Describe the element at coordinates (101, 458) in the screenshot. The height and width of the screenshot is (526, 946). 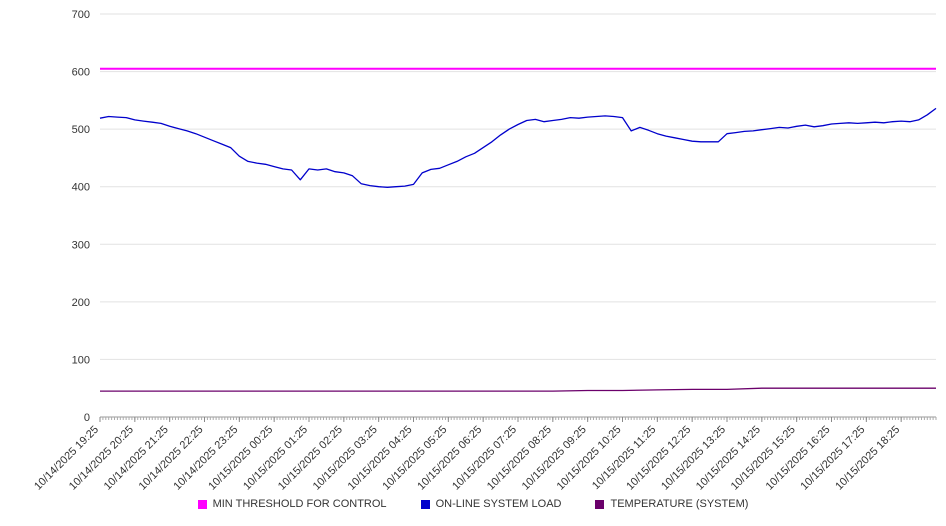
I see `x-axis-tick-label: 10/14/2025 20:25` at that location.